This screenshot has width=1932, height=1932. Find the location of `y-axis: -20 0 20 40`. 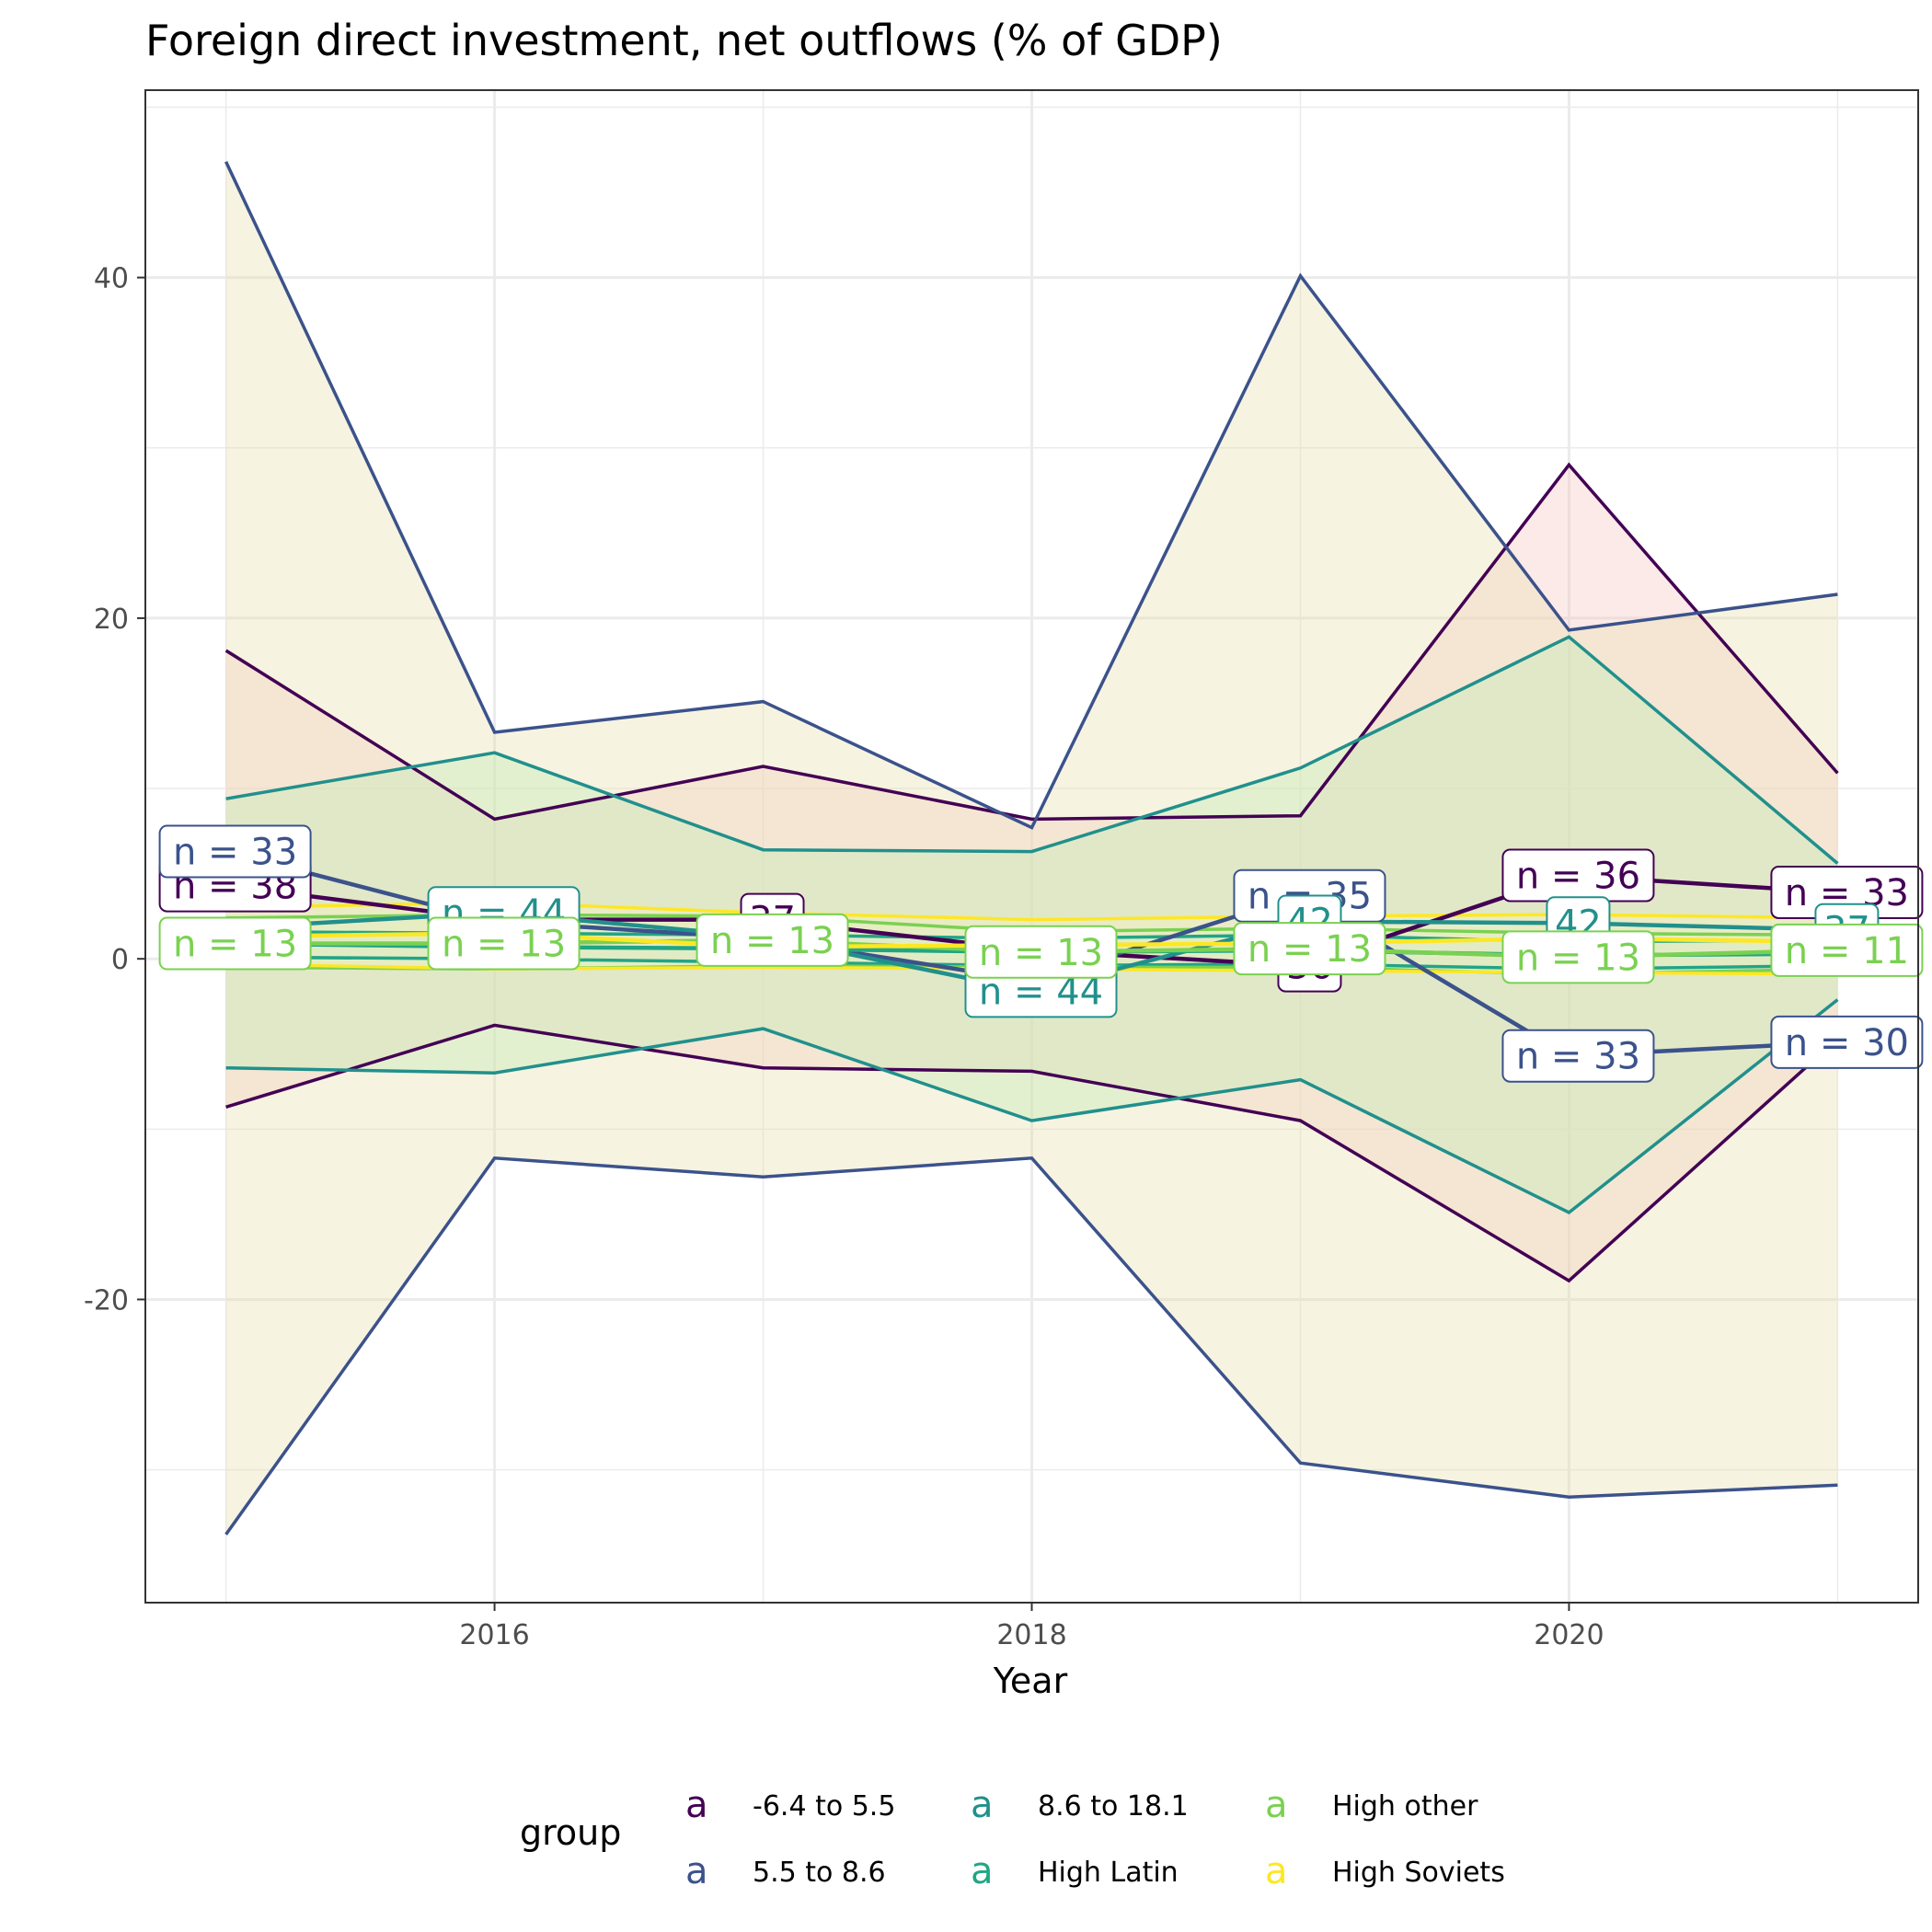

y-axis: -20 0 20 40 is located at coordinates (114, 790).